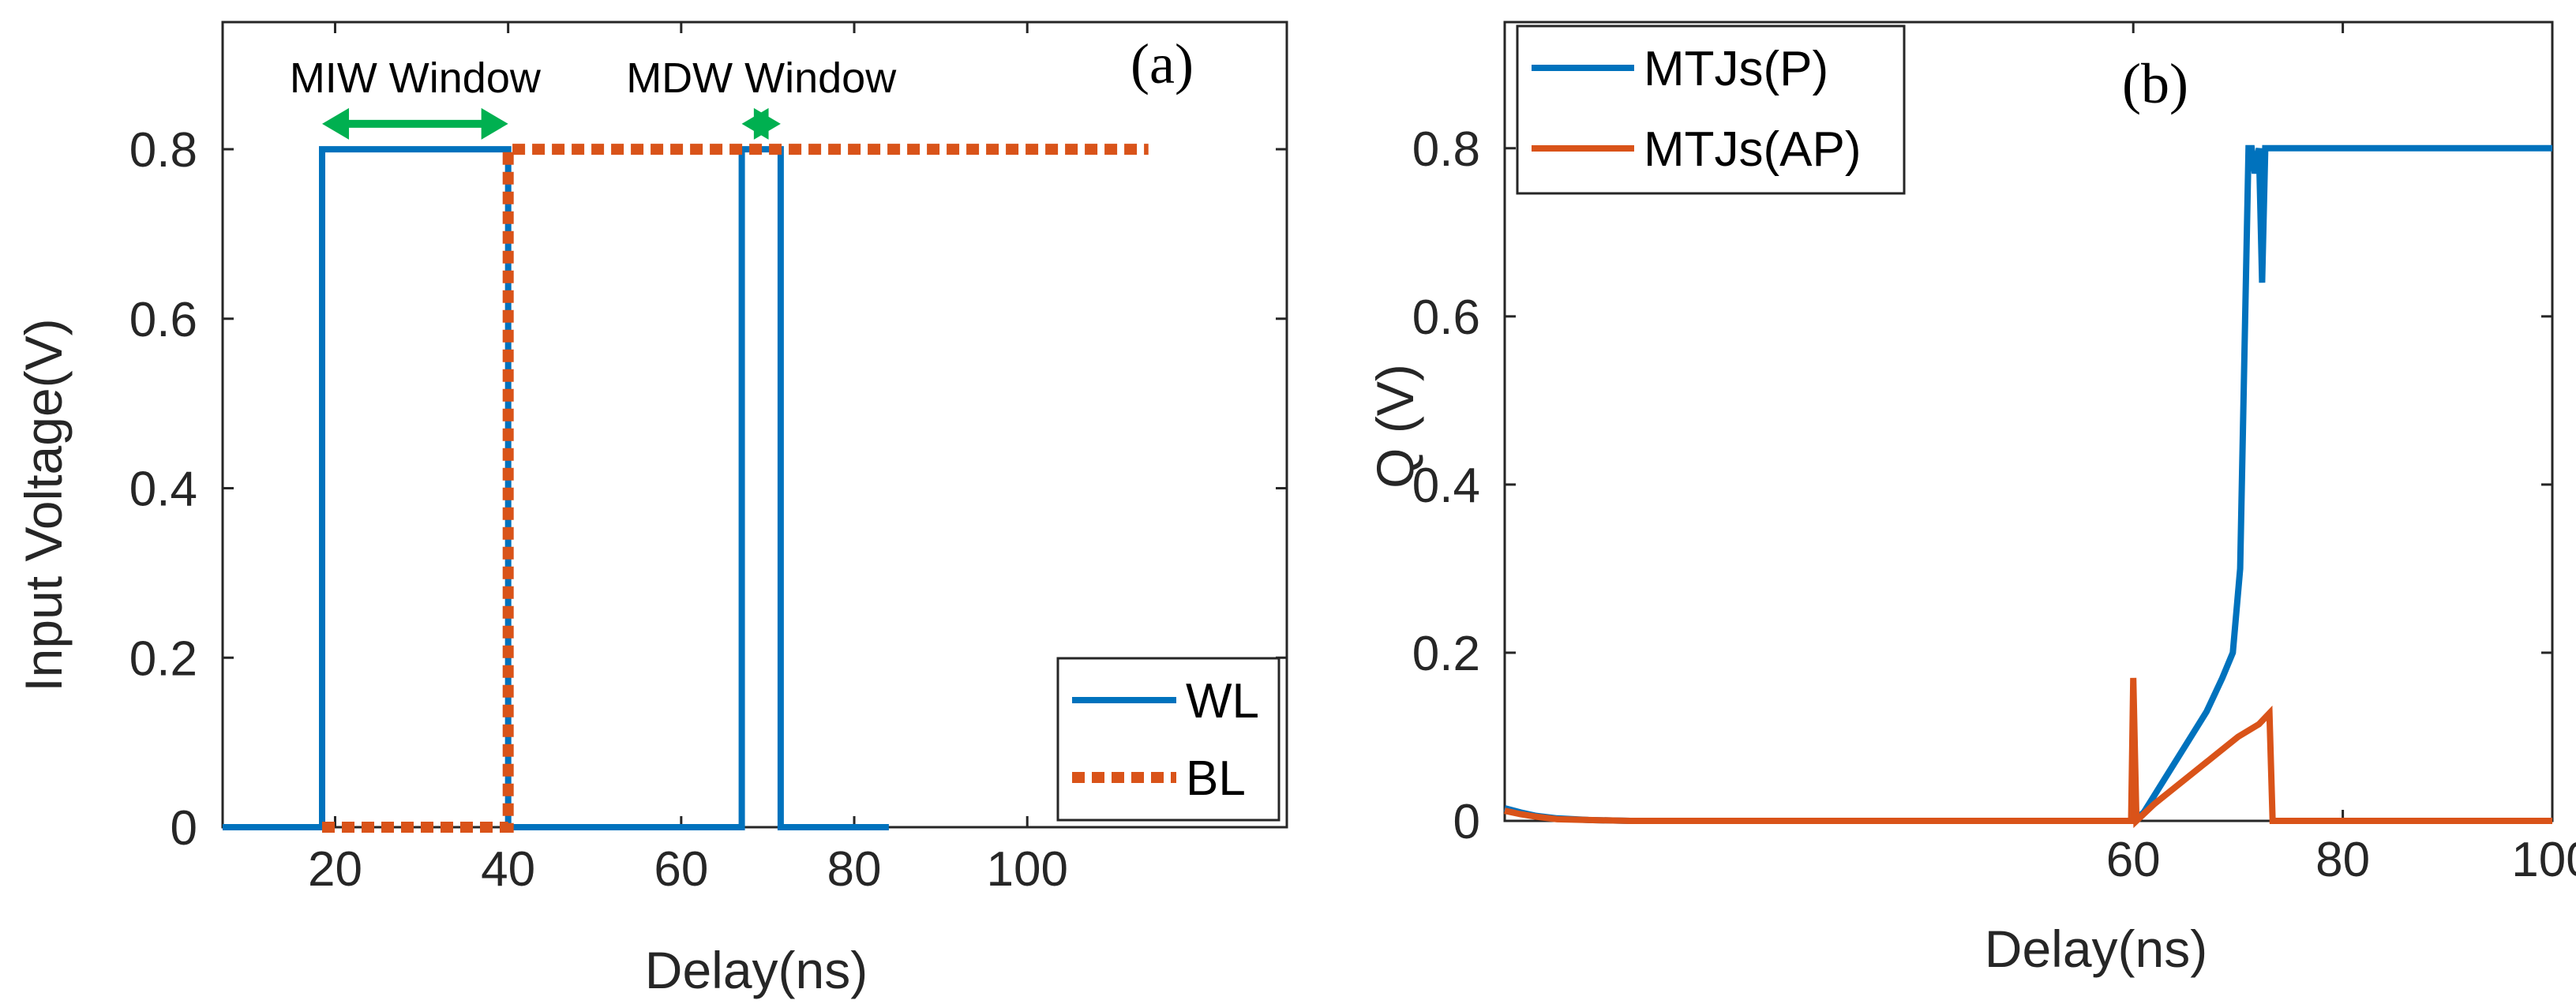 The image size is (2576, 1004). What do you see at coordinates (1222, 702) in the screenshot?
I see `legend-label-wl: WL` at bounding box center [1222, 702].